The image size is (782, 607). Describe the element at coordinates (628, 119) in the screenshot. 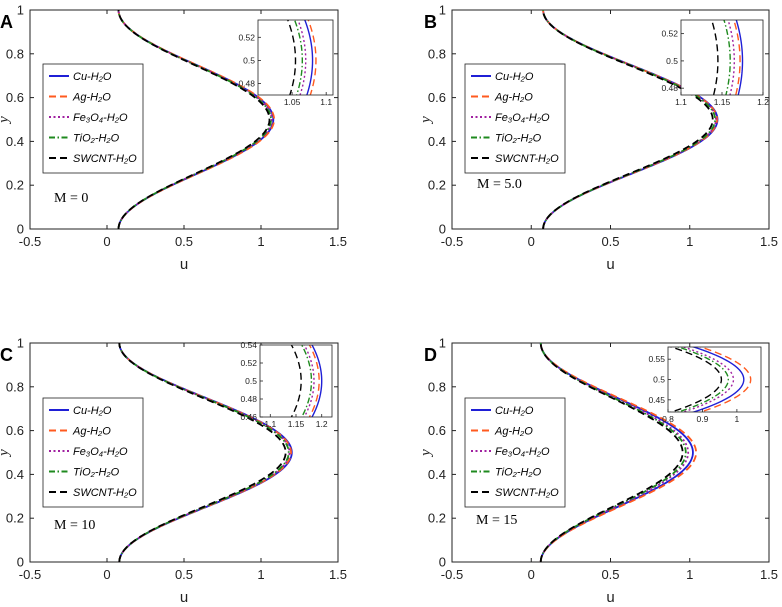

I see `series-line-sw` at that location.